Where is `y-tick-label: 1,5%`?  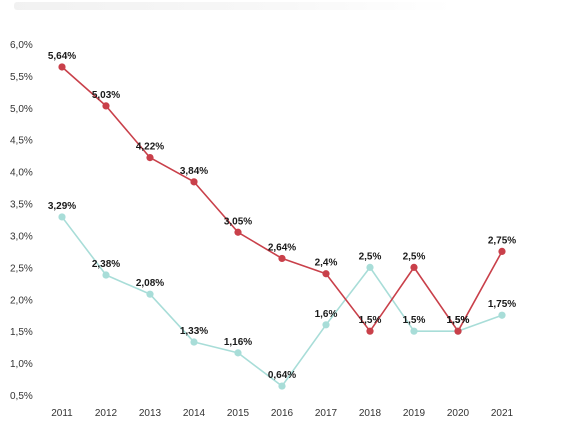
y-tick-label: 1,5% is located at coordinates (21, 332).